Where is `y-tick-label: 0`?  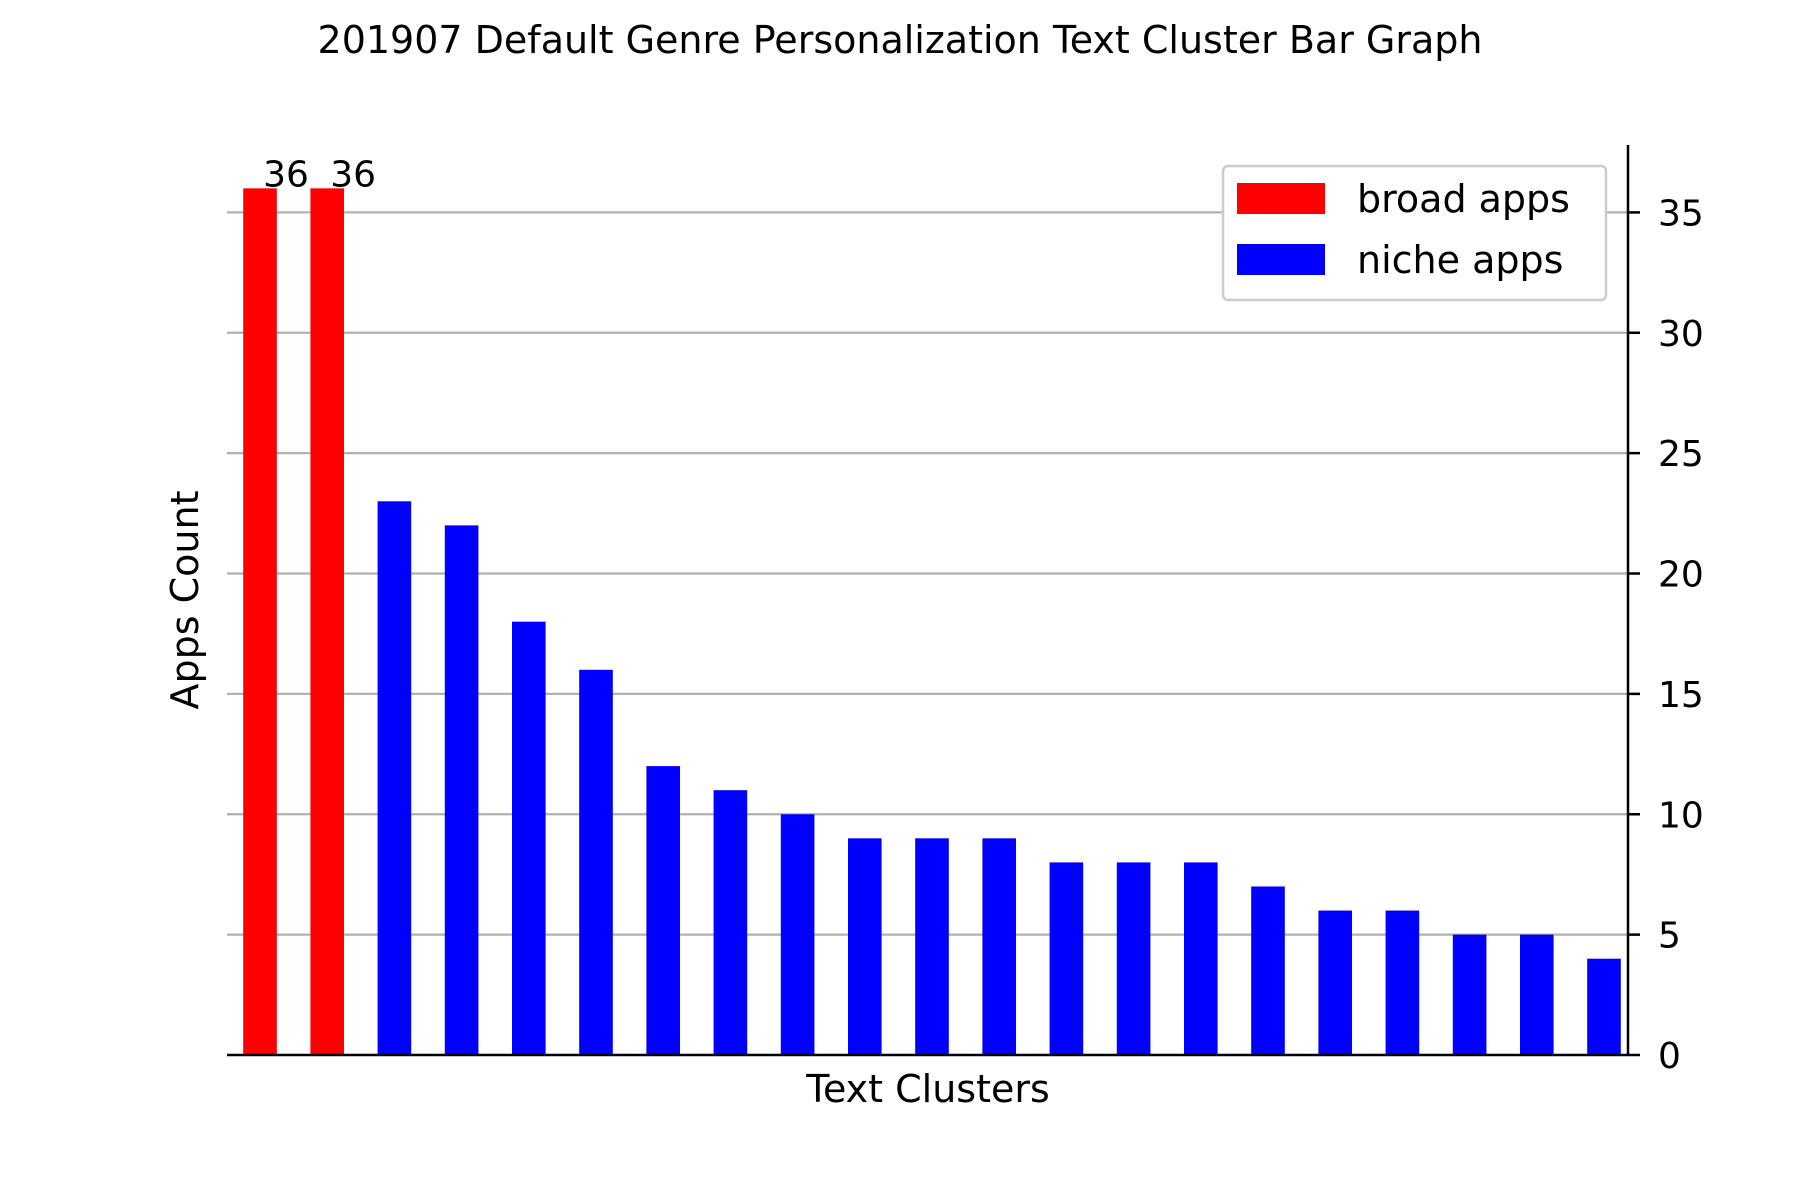 y-tick-label: 0 is located at coordinates (1669, 1056).